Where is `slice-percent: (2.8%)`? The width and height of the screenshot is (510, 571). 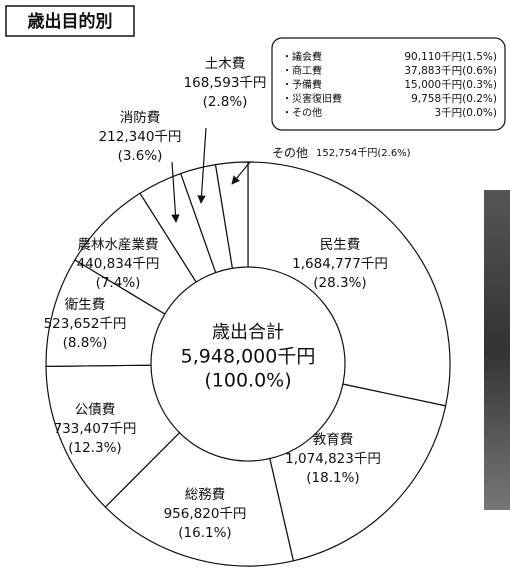
slice-percent: (2.8%) is located at coordinates (225, 102).